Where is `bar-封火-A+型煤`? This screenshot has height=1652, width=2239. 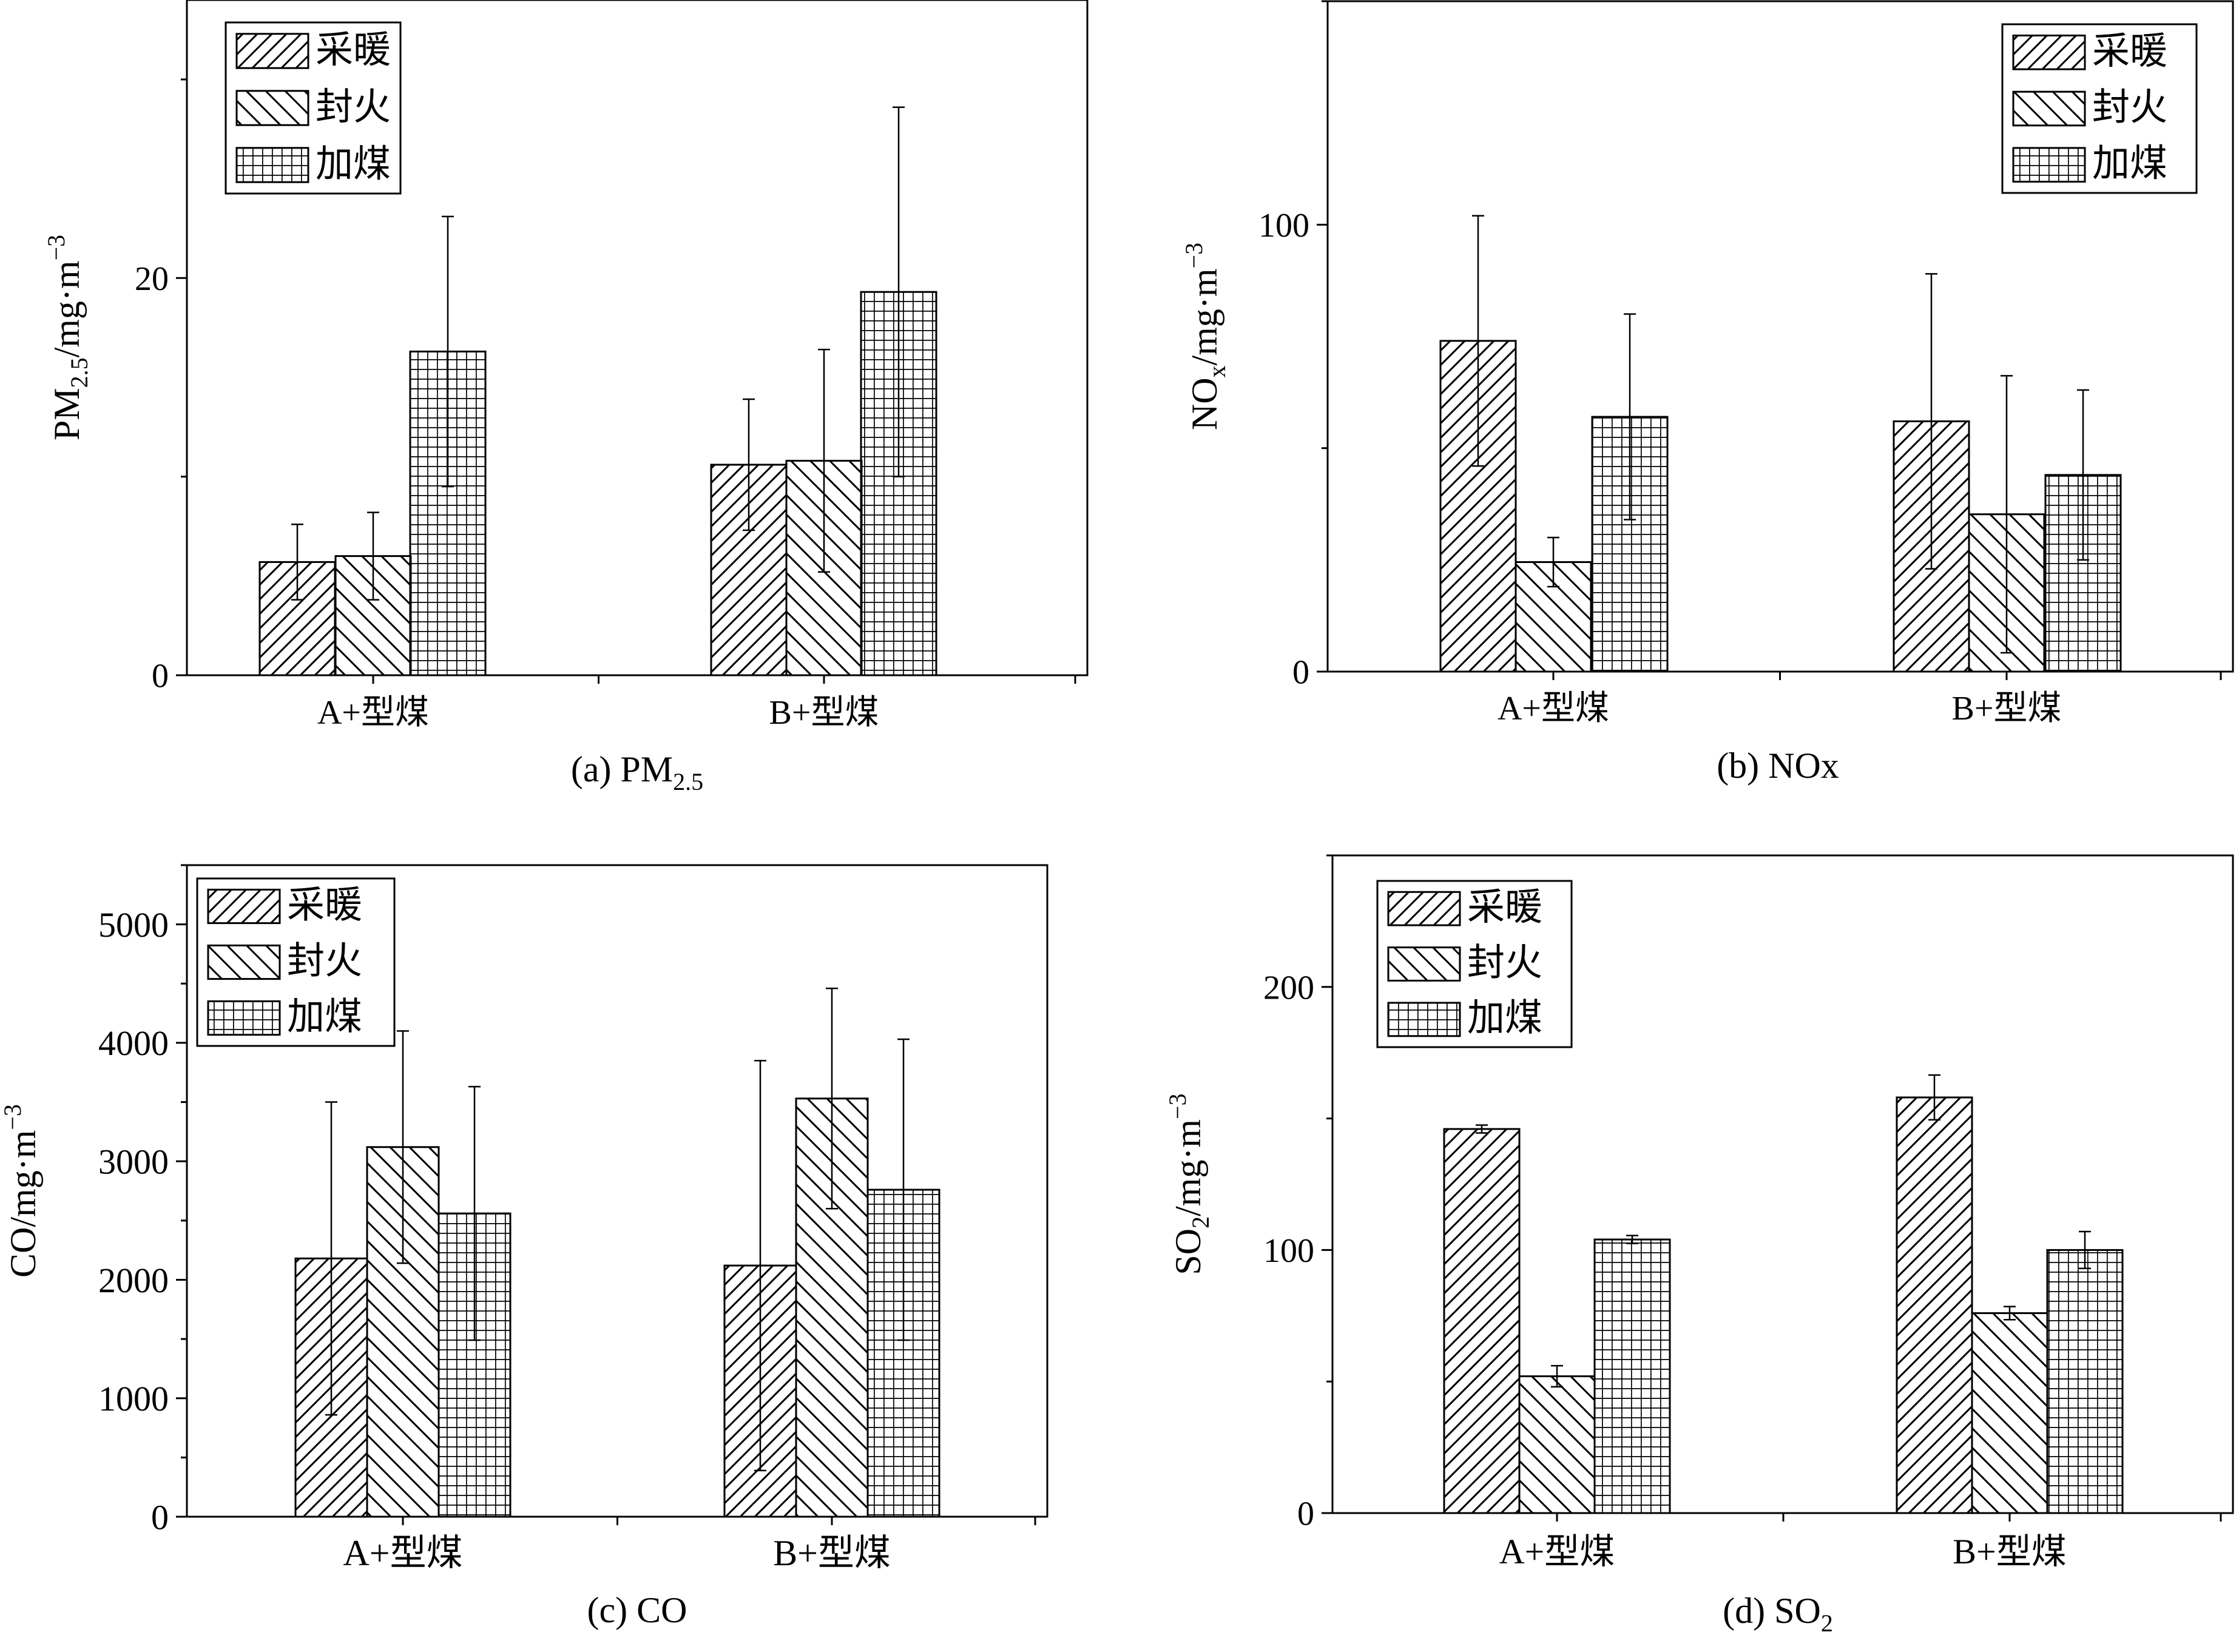
bar-封火-A+型煤 is located at coordinates (1557, 1445).